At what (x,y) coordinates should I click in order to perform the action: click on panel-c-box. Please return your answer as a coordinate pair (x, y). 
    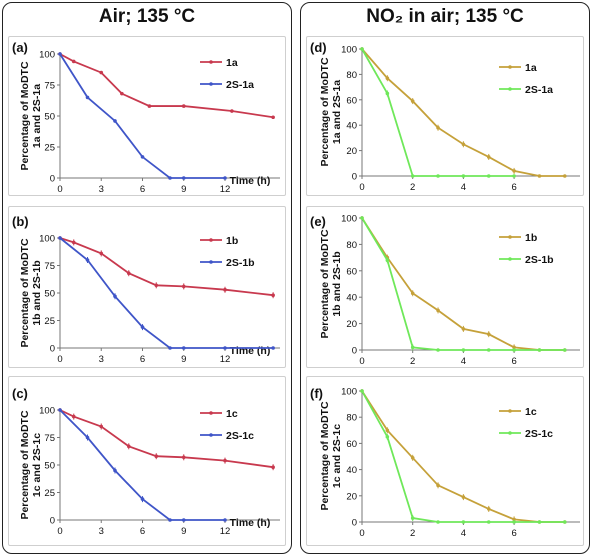
    Looking at the image, I should click on (147, 461).